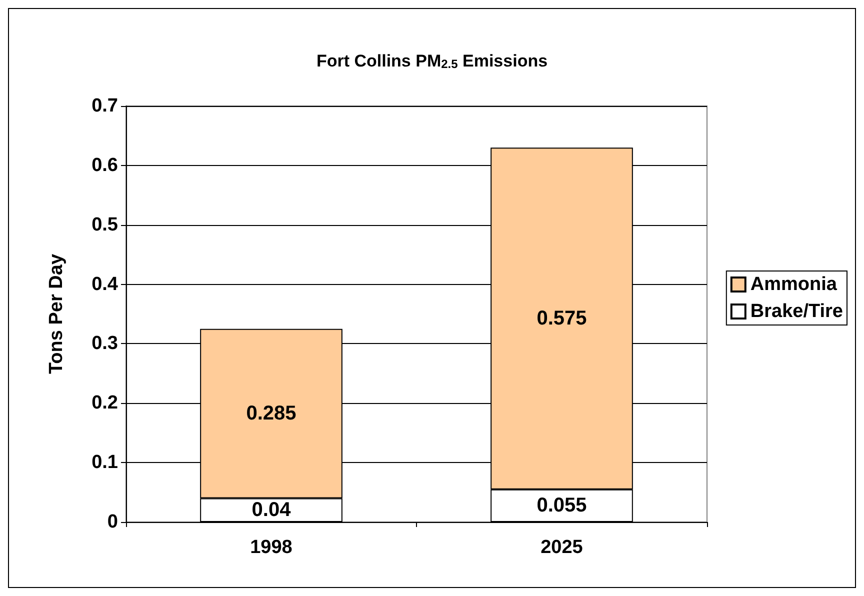 The height and width of the screenshot is (596, 864). What do you see at coordinates (105, 403) in the screenshot?
I see `y-tick-label: 0.2` at bounding box center [105, 403].